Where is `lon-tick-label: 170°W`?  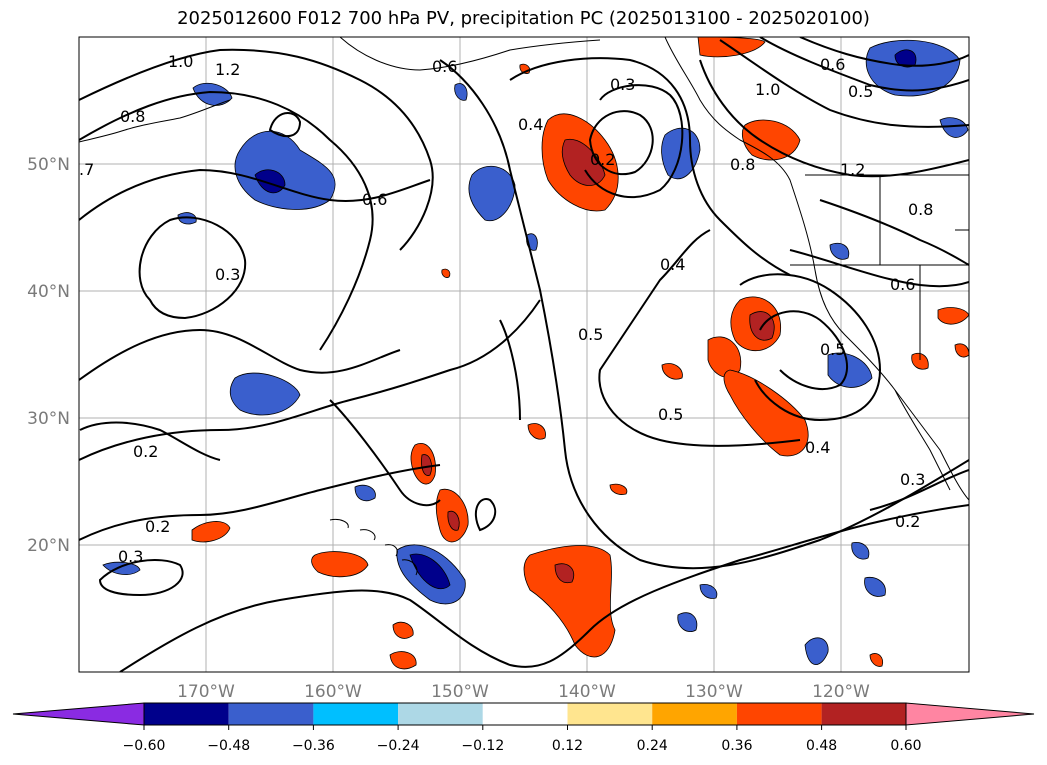 lon-tick-label: 170°W is located at coordinates (206, 692).